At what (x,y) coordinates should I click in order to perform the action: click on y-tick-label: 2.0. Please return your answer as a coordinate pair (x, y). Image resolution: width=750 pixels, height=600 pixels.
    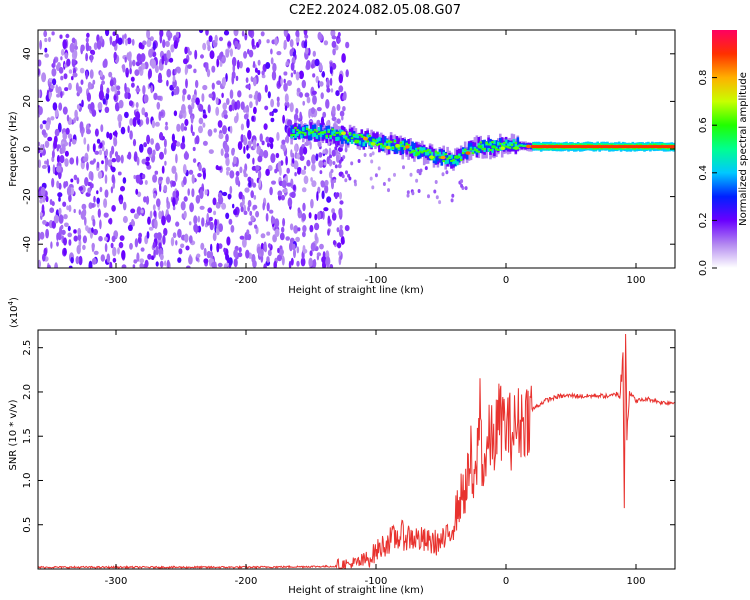
    Looking at the image, I should click on (27, 392).